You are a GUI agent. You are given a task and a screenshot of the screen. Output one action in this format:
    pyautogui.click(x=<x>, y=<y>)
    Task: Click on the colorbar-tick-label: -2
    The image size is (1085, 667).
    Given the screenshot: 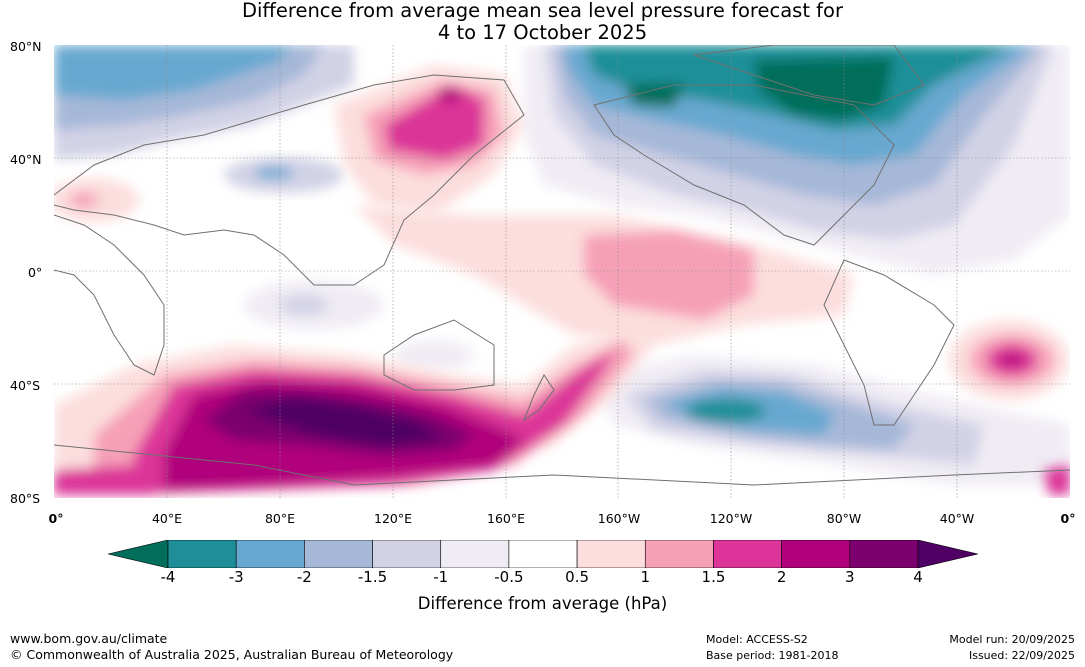 What is the action you would take?
    pyautogui.click(x=304, y=577)
    